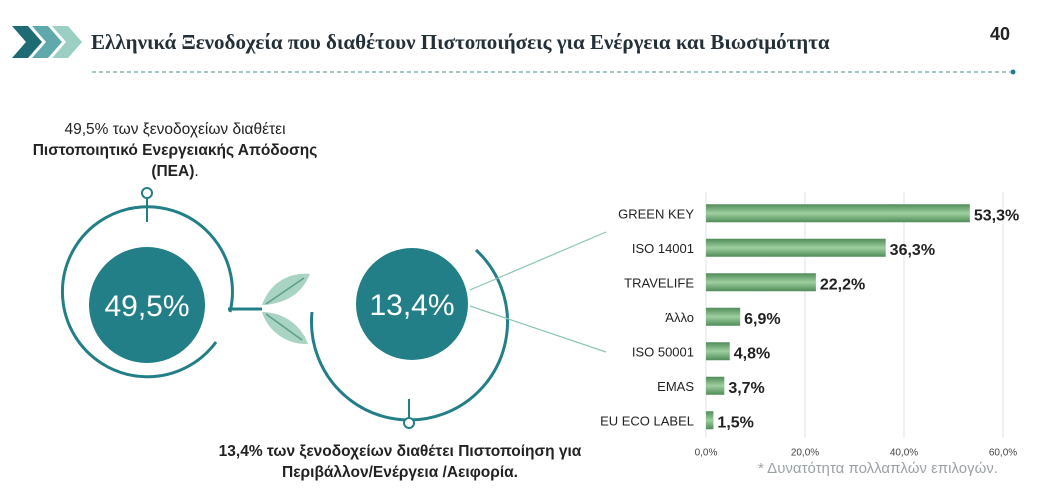 The width and height of the screenshot is (1051, 499). Describe the element at coordinates (904, 453) in the screenshot. I see `x-tick-label: 40,0%` at that location.